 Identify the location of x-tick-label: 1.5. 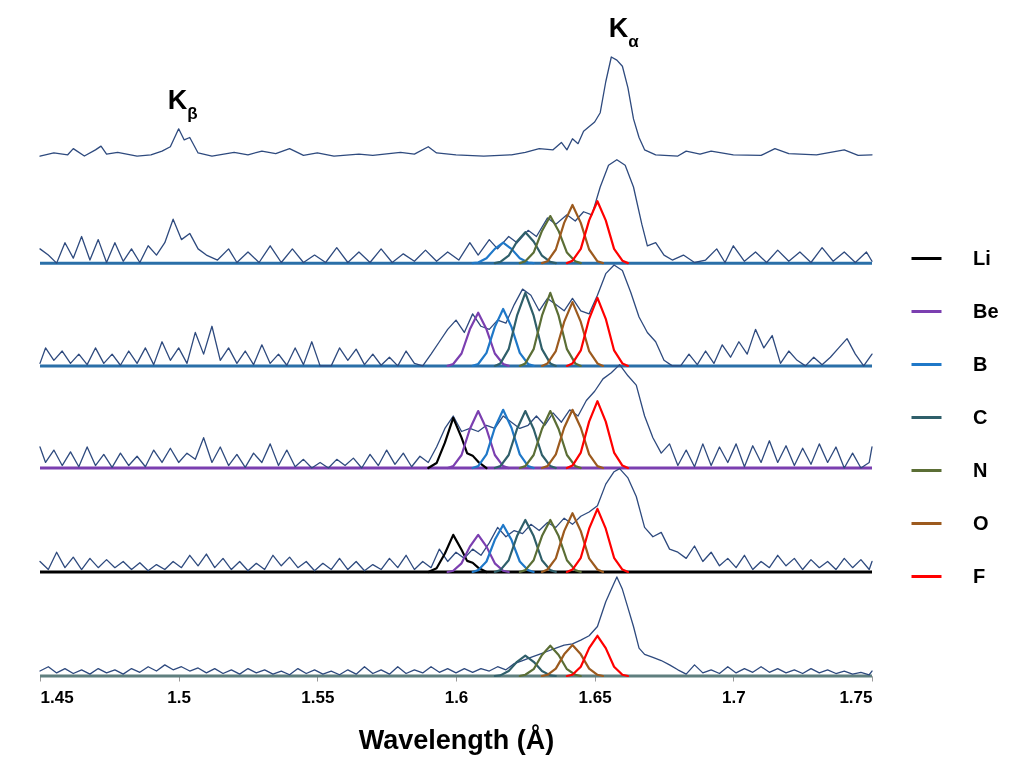
(179, 697).